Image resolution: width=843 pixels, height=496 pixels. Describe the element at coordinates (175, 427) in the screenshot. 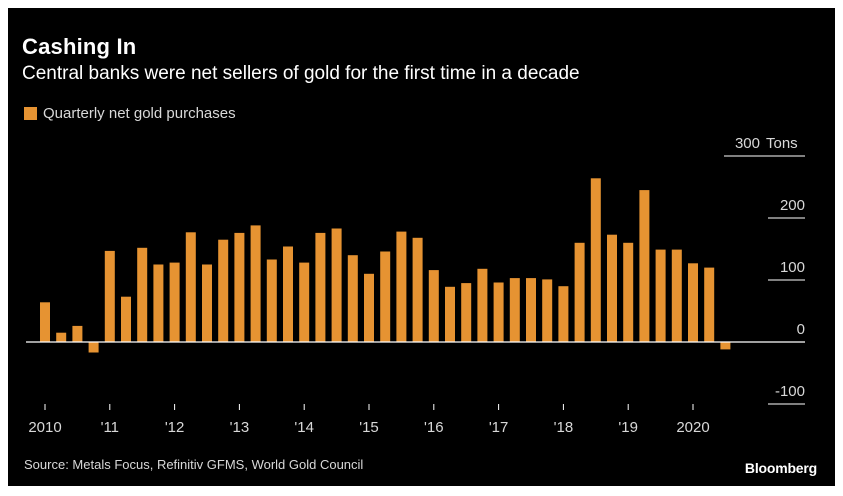

I see `x-tick-label: '12` at that location.